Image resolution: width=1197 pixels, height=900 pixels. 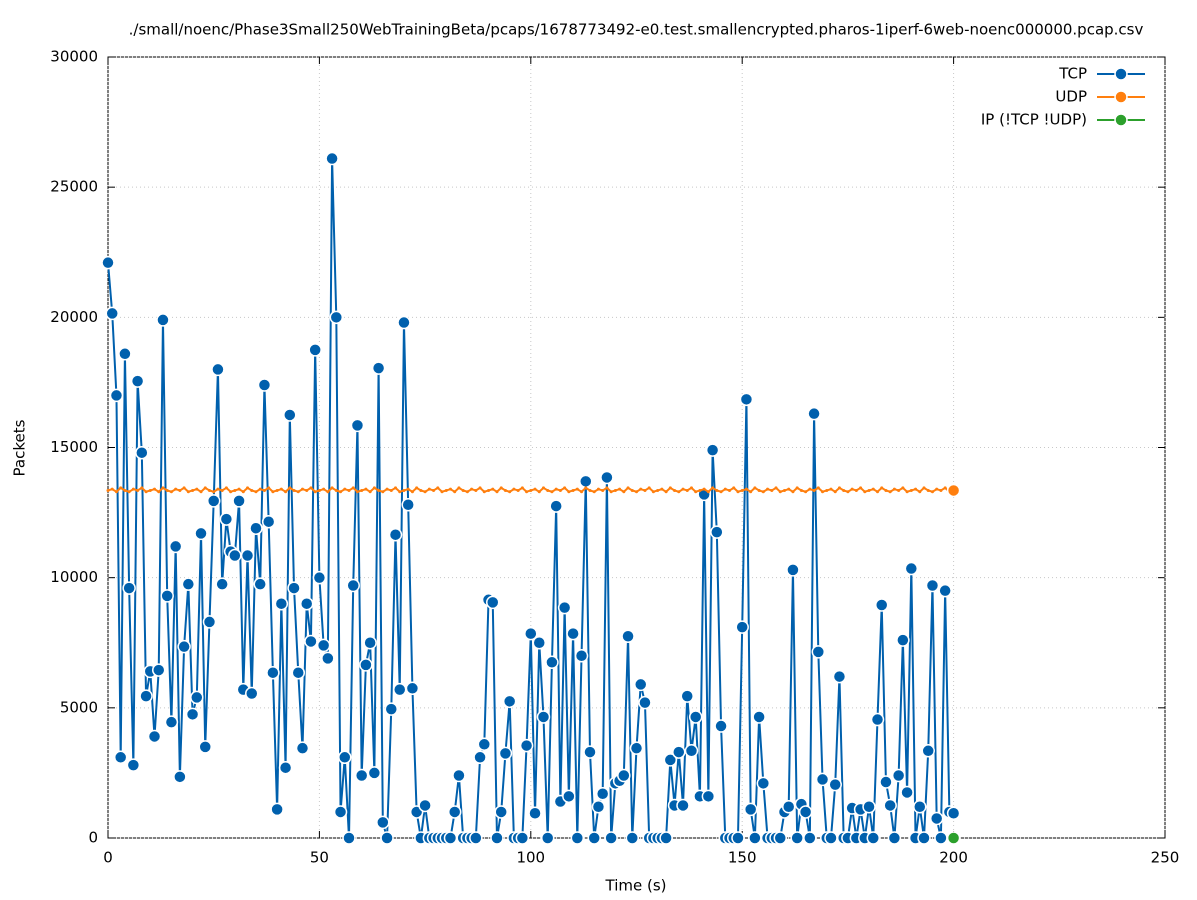 I want to click on y-tick-label: 0, so click(x=93, y=838).